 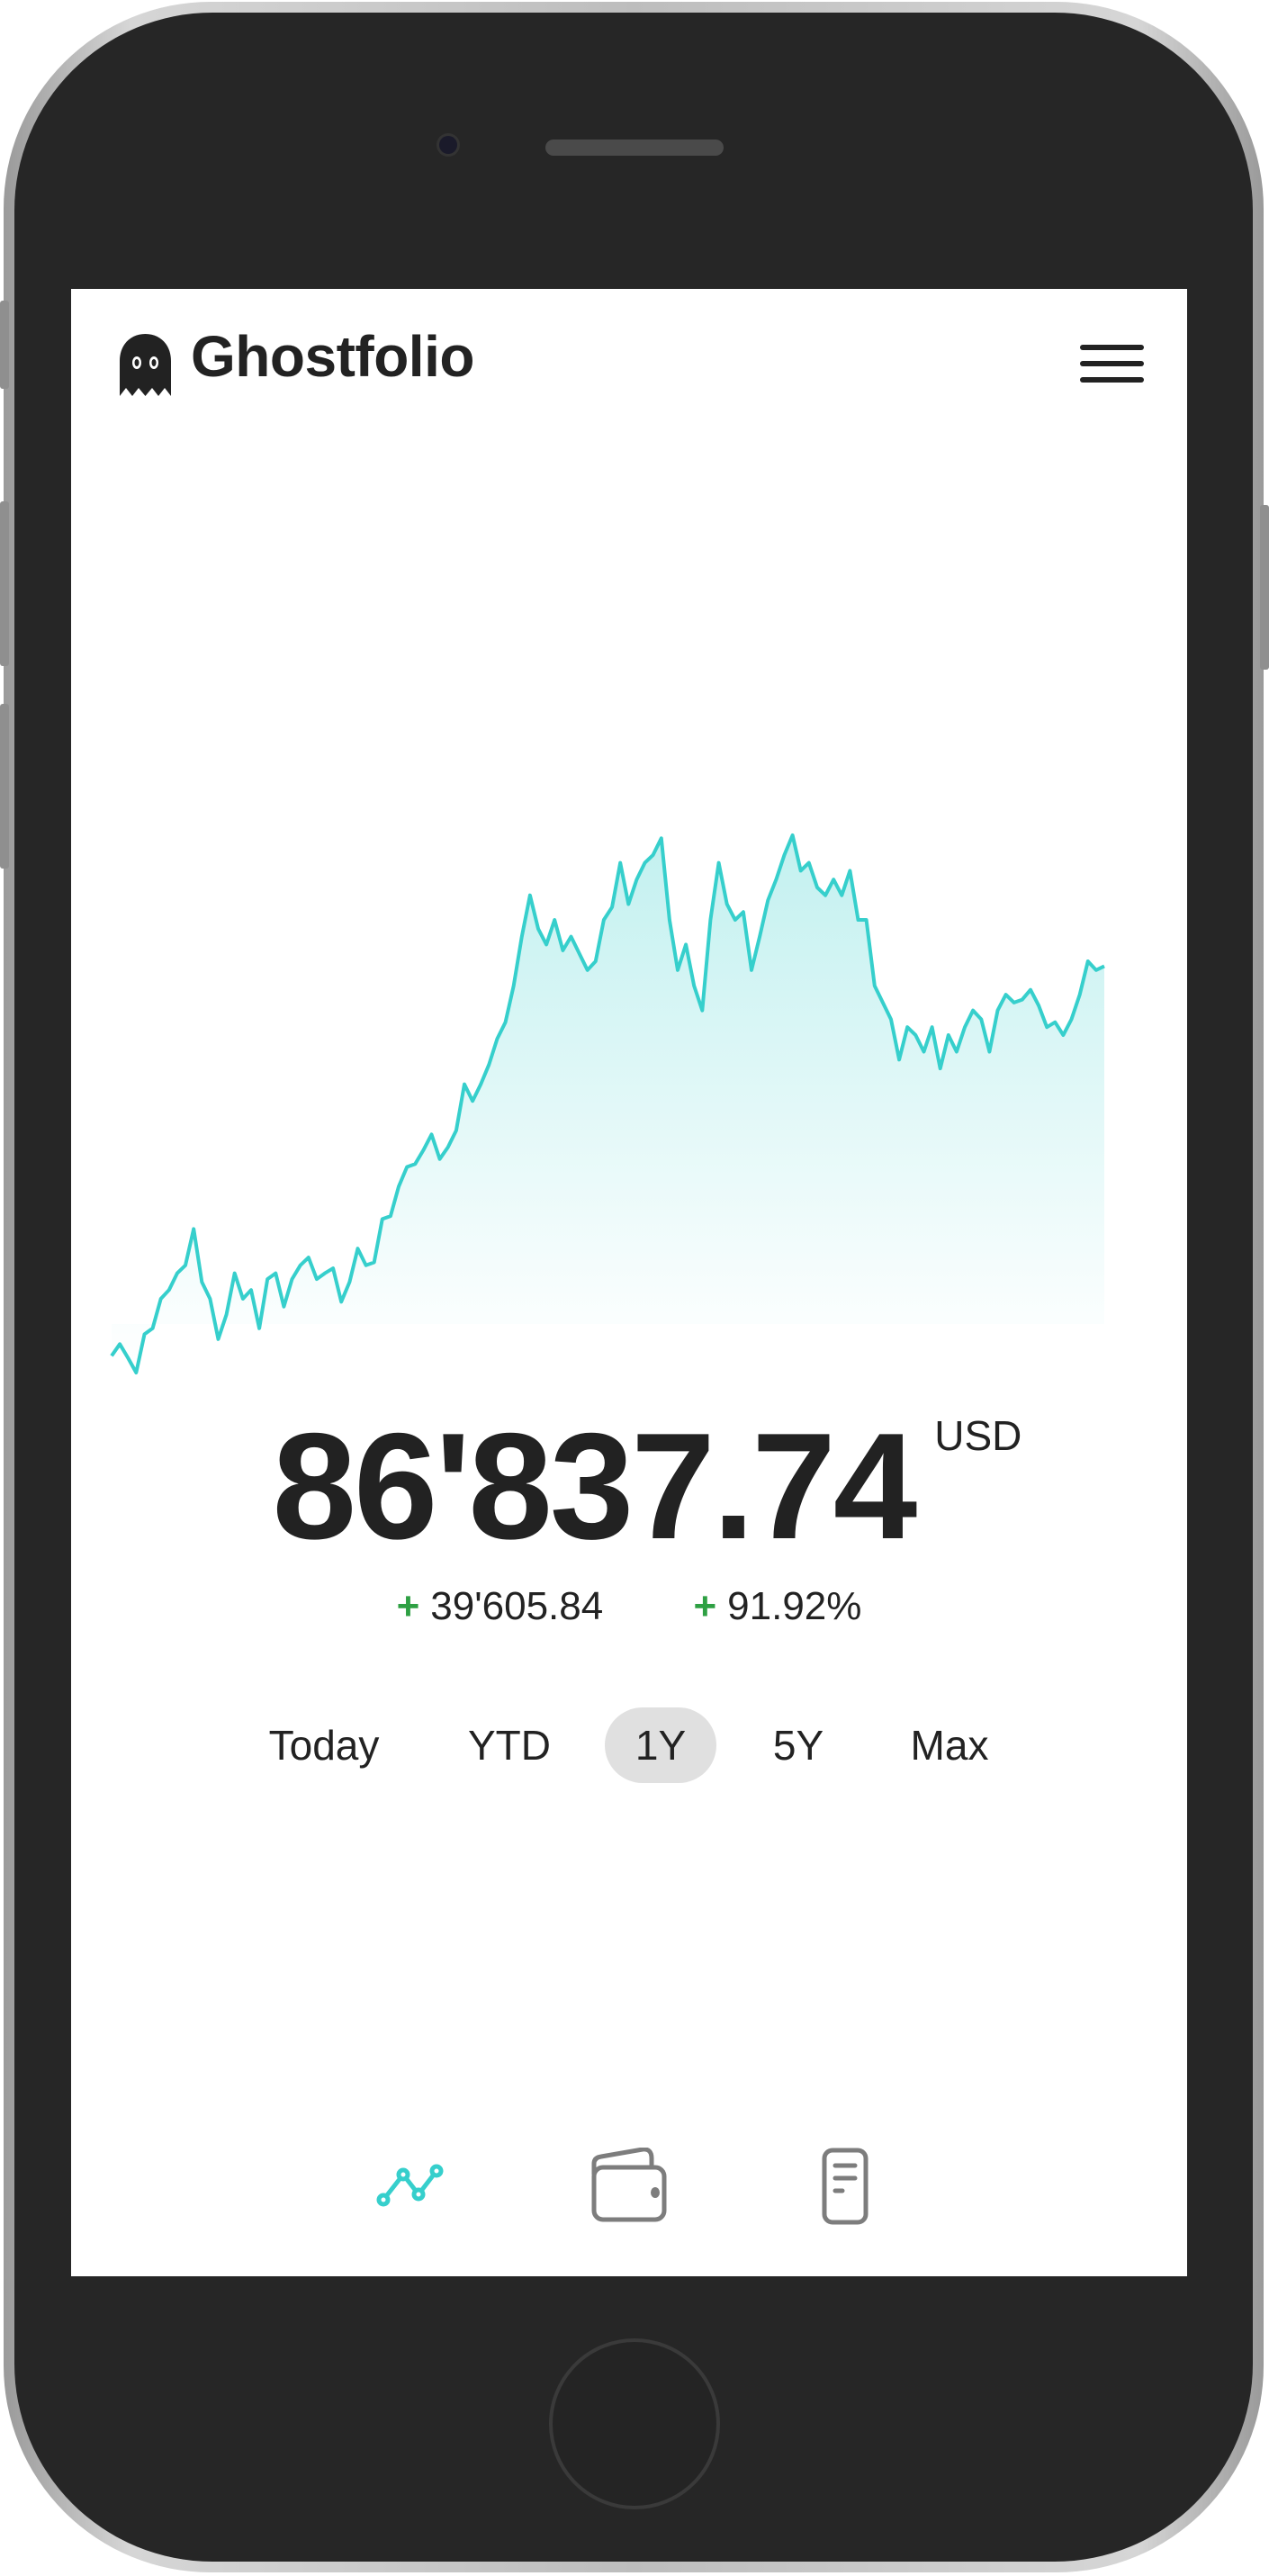 I want to click on range-selector: Today YTD 1Y 5Y Max, so click(x=629, y=1745).